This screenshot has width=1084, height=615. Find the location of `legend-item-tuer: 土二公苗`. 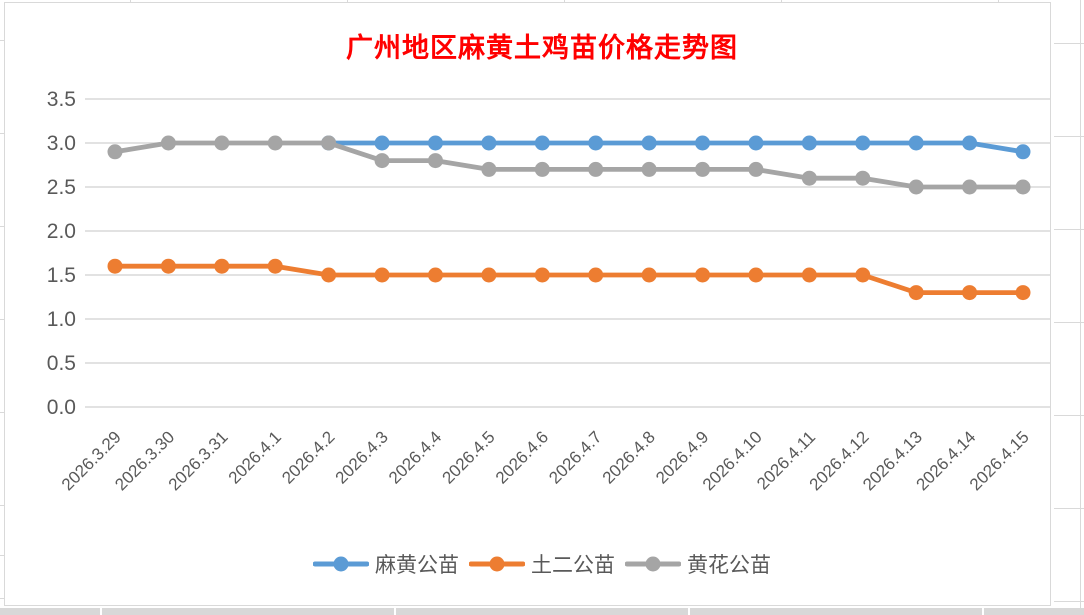

legend-item-tuer: 土二公苗 is located at coordinates (542, 564).